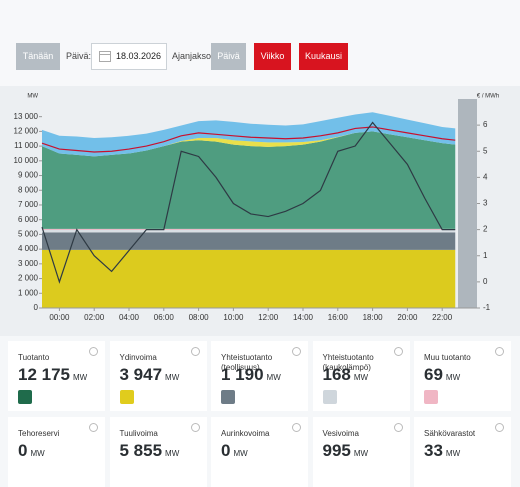 The image size is (520, 487). Describe the element at coordinates (447, 357) in the screenshot. I see `card-label: Muu tuotanto` at that location.